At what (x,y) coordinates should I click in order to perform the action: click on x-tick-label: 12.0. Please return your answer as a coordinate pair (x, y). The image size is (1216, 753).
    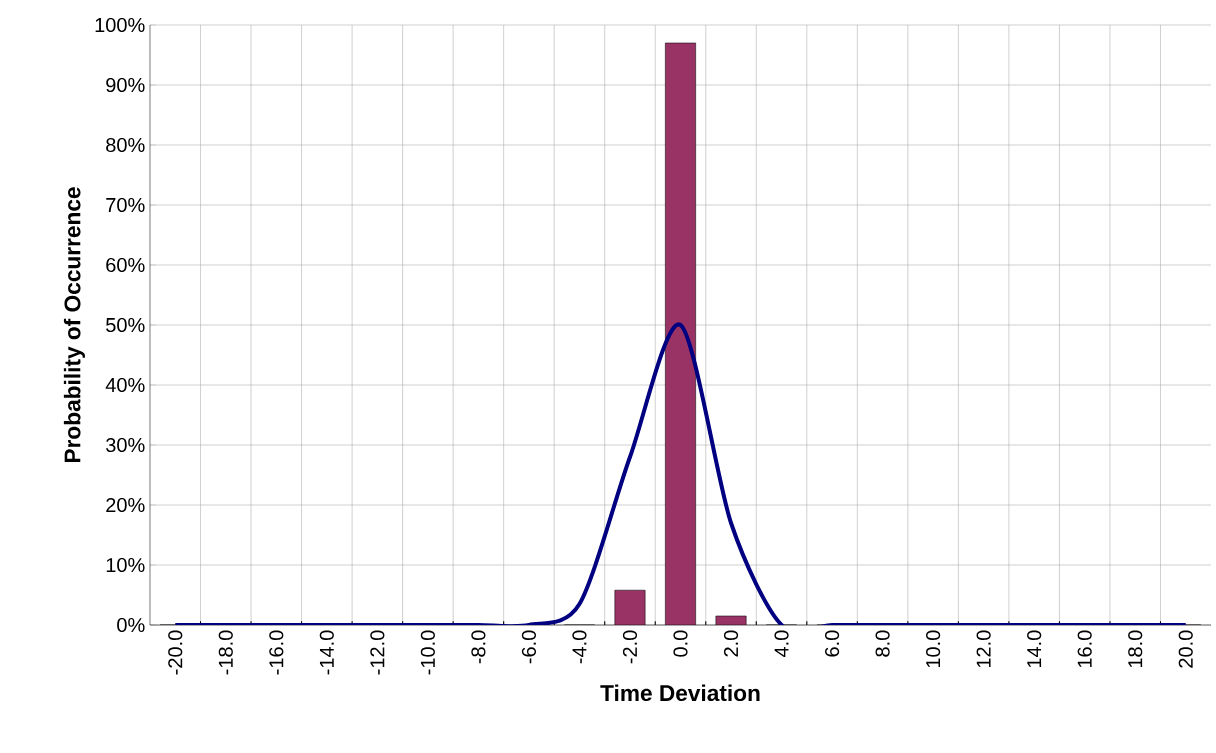
    Looking at the image, I should click on (983, 649).